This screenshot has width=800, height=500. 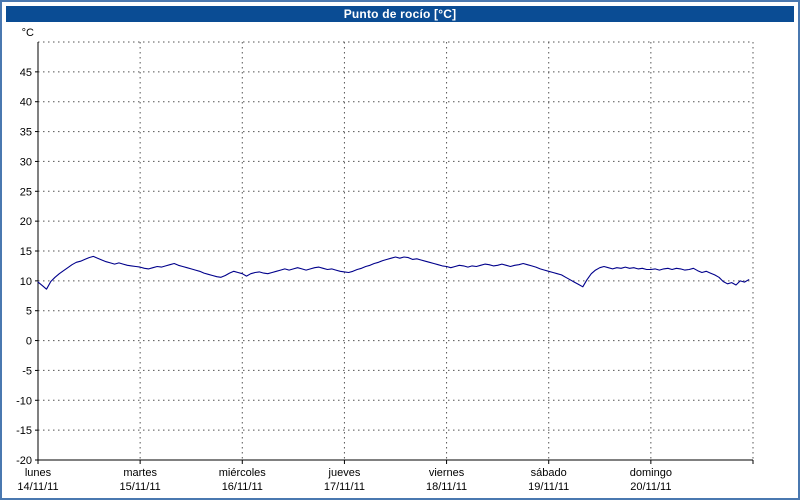 I want to click on y-axis-label: 30, so click(x=26, y=162).